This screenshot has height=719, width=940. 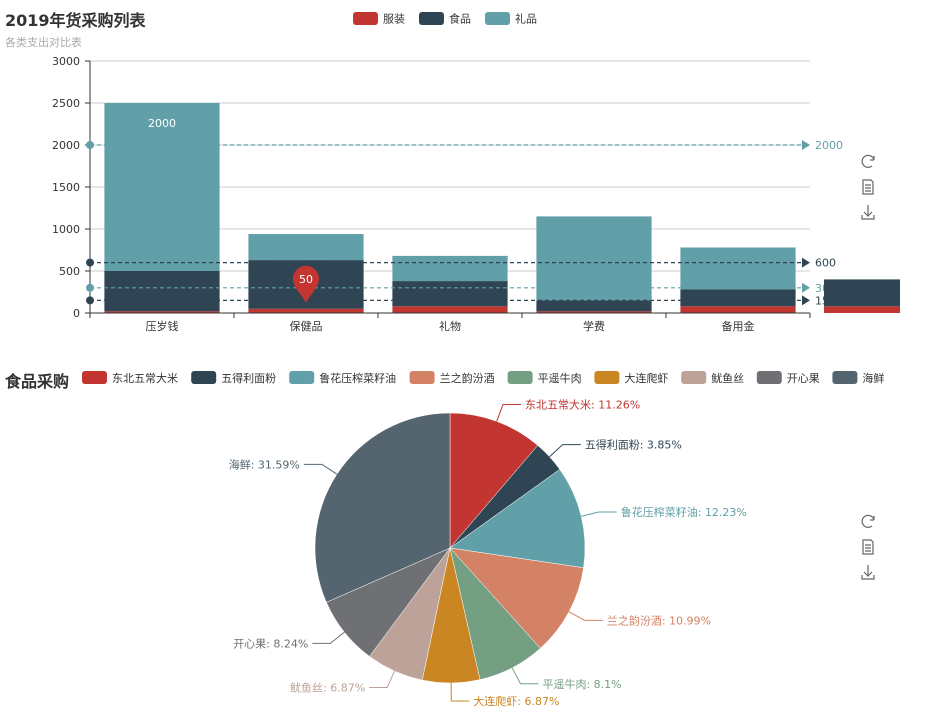 I want to click on pie-label-text: 五得利面粉: 3.85%, so click(x=633, y=445).